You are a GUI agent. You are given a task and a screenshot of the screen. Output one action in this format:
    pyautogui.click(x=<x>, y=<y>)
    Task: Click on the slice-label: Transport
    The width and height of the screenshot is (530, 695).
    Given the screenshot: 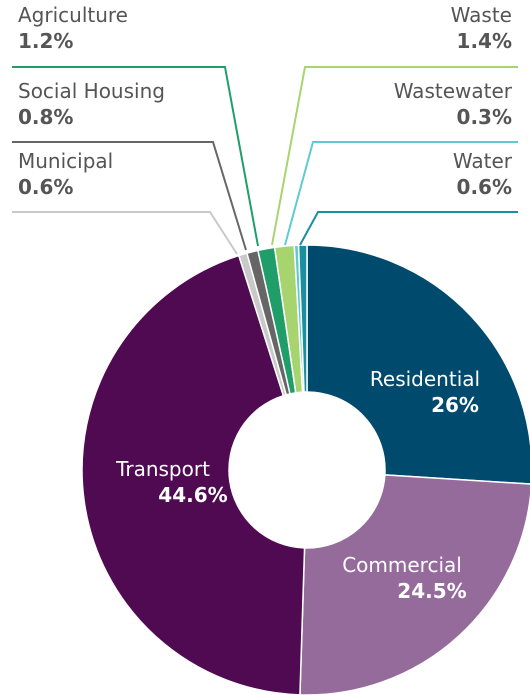 What is the action you would take?
    pyautogui.click(x=162, y=469)
    